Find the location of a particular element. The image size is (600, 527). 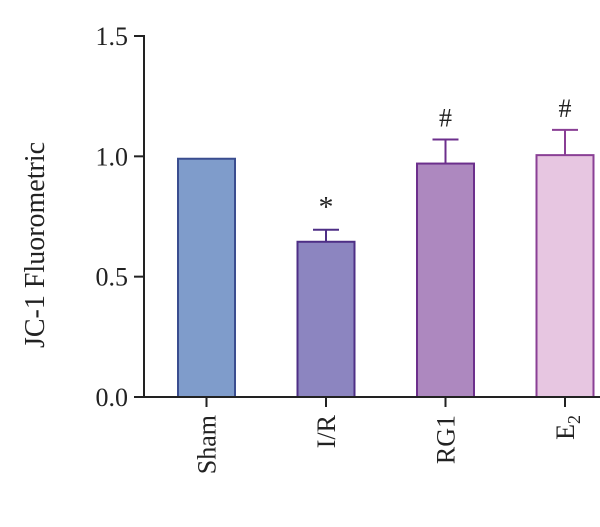

x-tick-label-group: I/R is located at coordinates (326, 431).